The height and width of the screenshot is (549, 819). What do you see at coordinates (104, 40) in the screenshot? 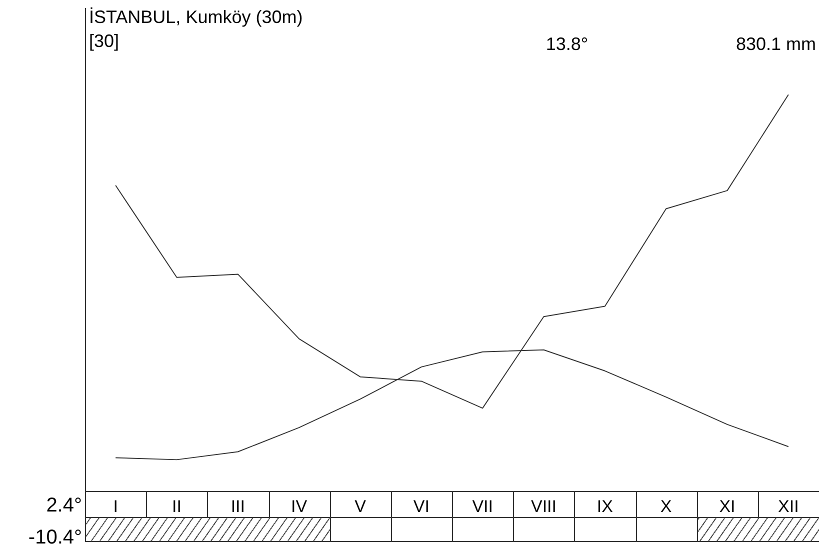
I see `chart-subtitle: [30]` at bounding box center [104, 40].